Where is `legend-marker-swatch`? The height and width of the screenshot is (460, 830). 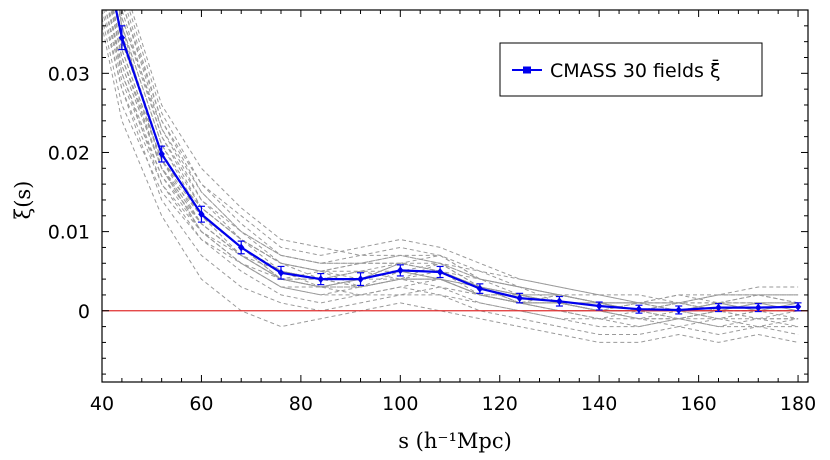
legend-marker-swatch is located at coordinates (527, 70).